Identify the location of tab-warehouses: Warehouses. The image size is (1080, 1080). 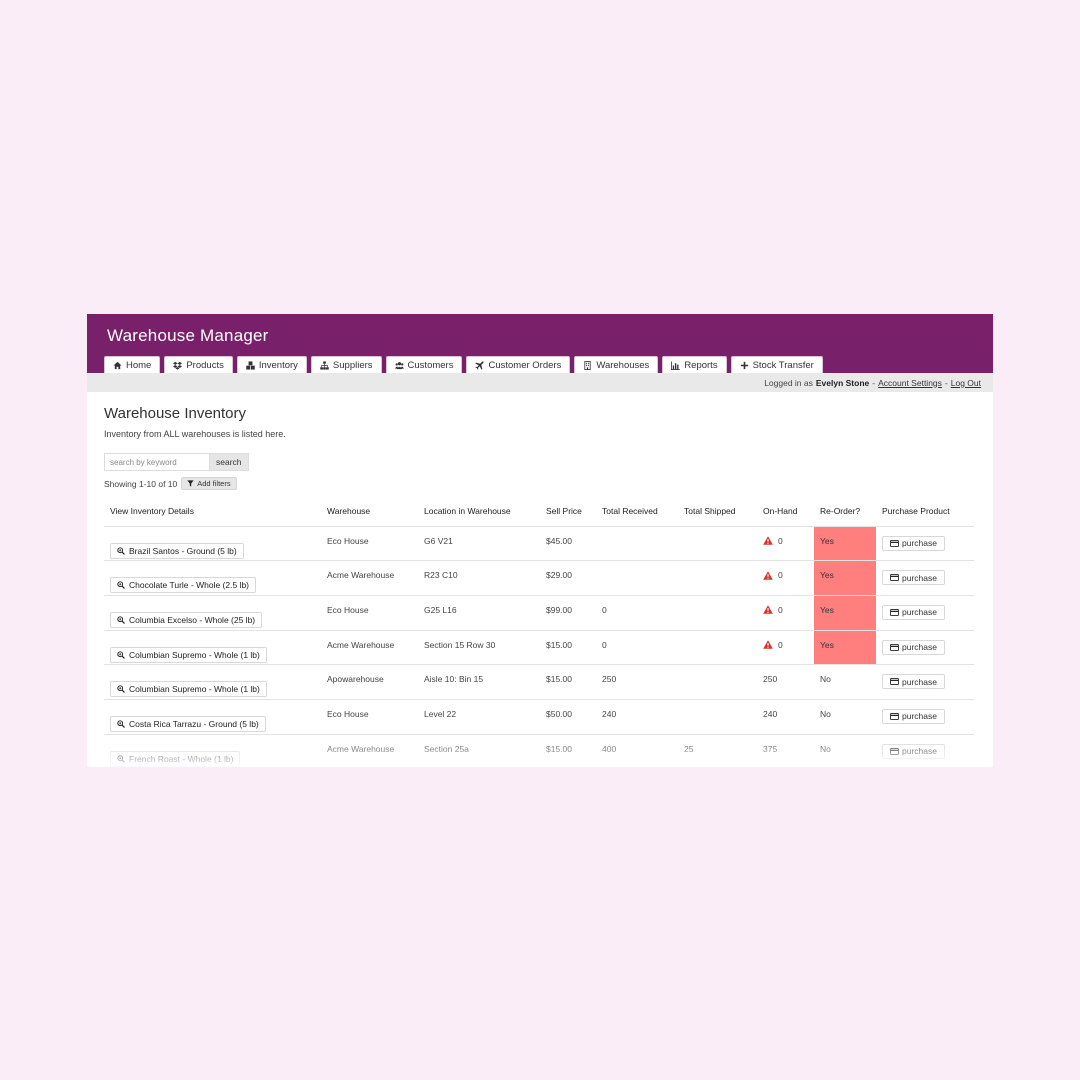
(616, 364).